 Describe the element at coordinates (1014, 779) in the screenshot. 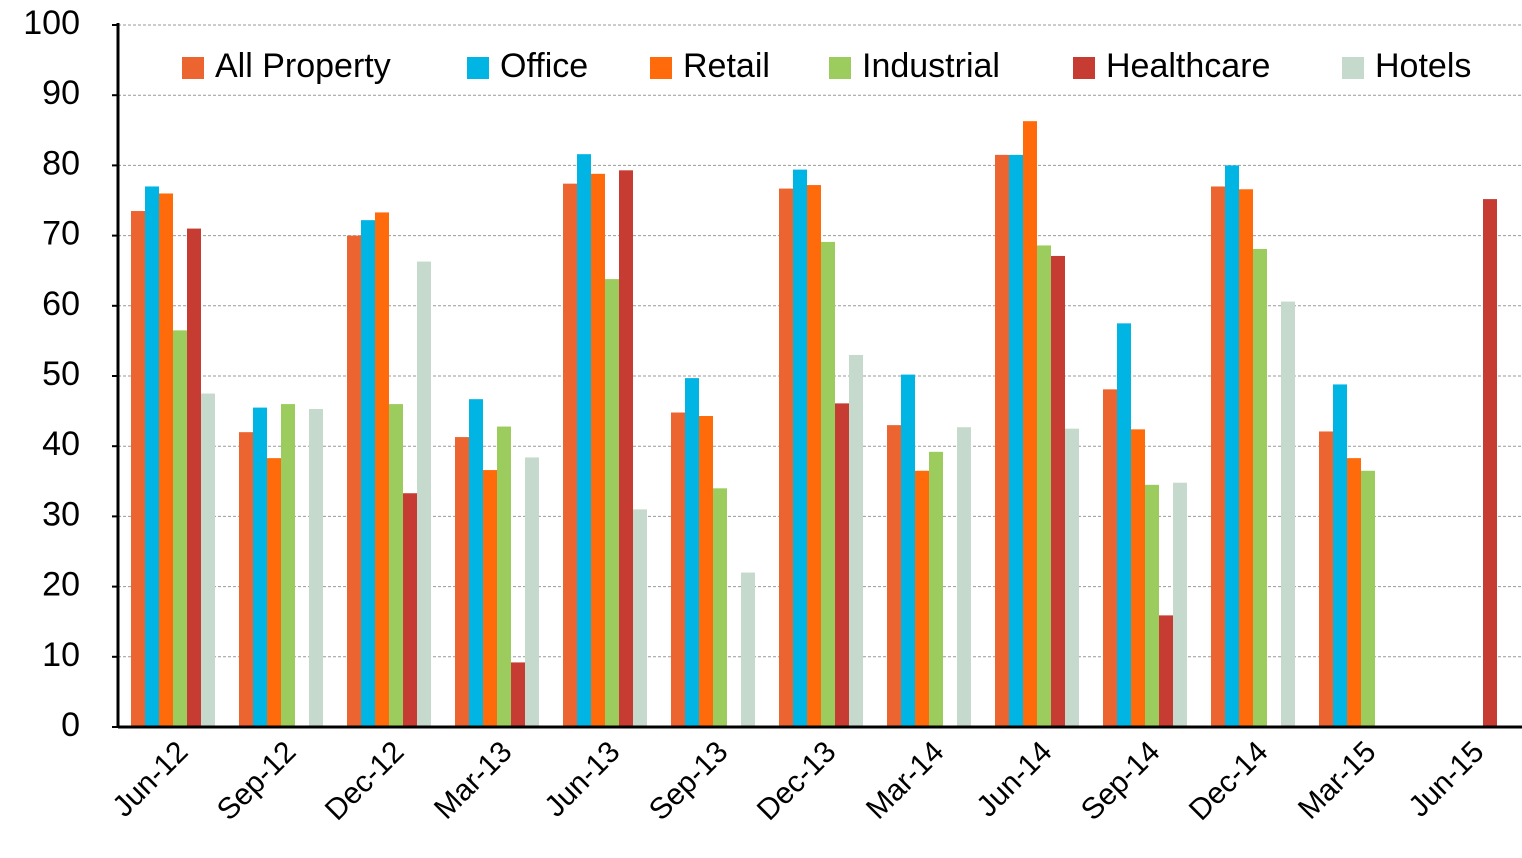

I see `x-tick-label: Jun-14` at that location.